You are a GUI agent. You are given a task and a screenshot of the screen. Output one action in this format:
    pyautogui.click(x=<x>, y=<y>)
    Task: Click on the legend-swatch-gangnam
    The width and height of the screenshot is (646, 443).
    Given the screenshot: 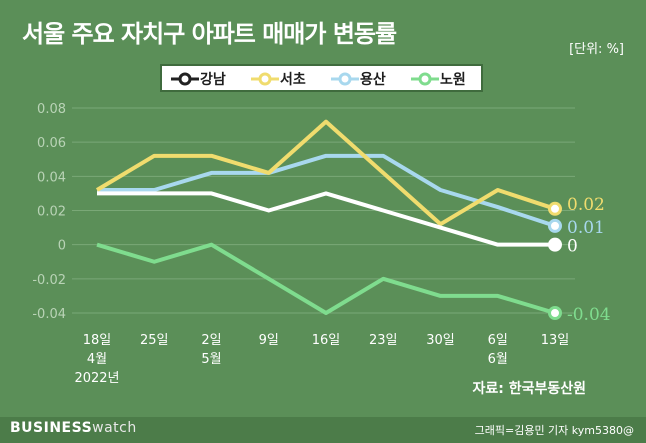 What is the action you would take?
    pyautogui.click(x=185, y=79)
    